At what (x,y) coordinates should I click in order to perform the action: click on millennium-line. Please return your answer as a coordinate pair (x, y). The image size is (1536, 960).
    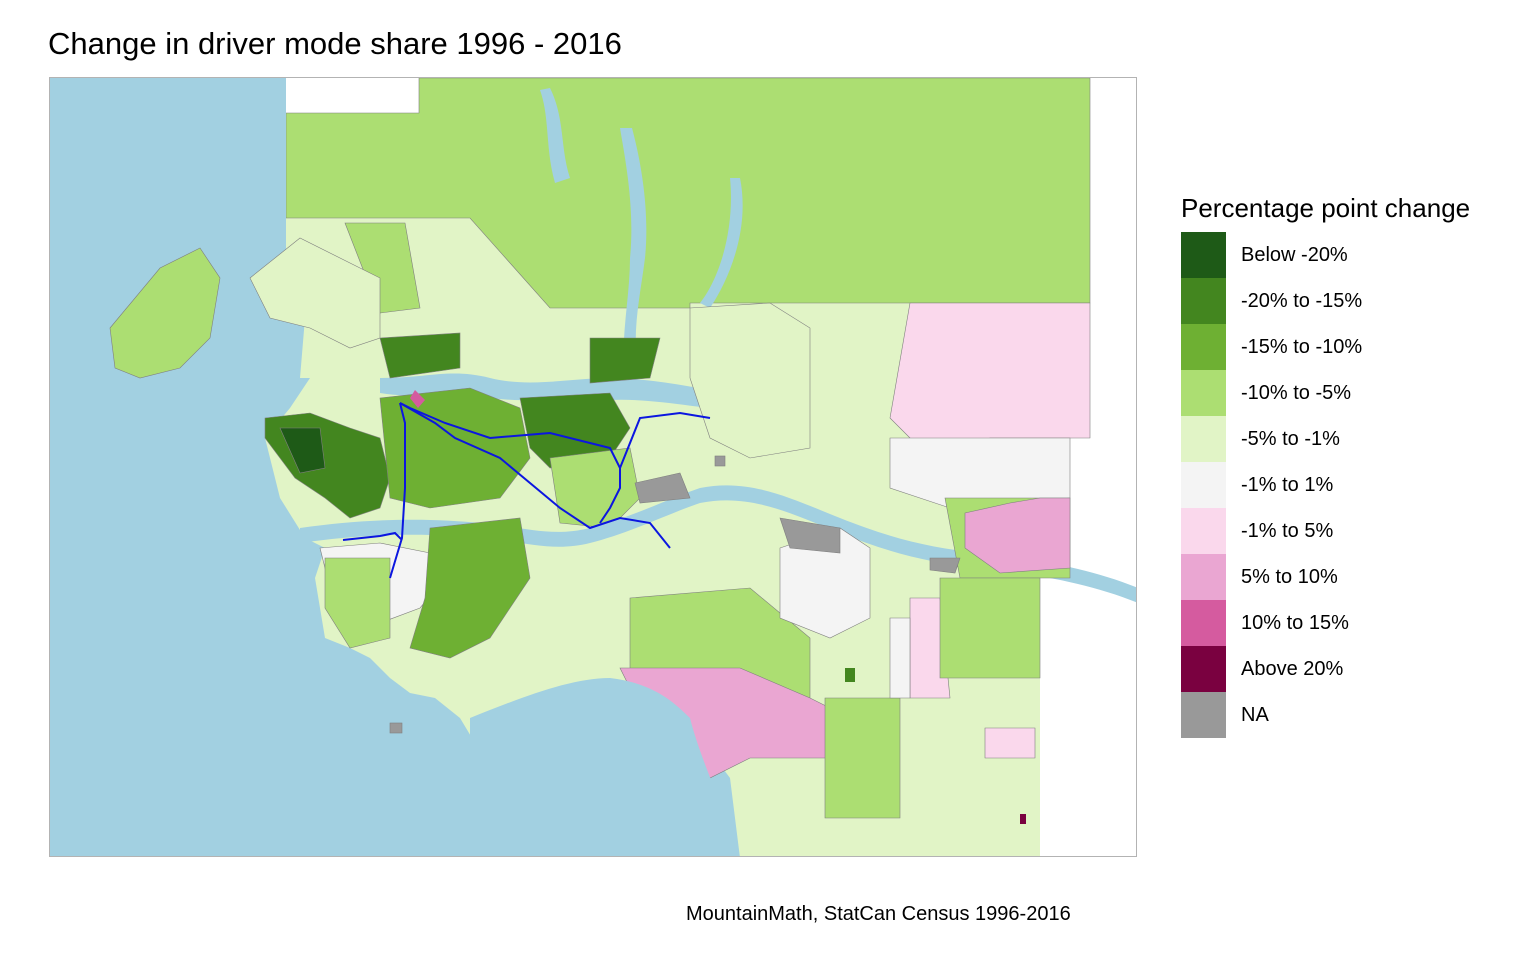
    Looking at the image, I should click on (510, 463).